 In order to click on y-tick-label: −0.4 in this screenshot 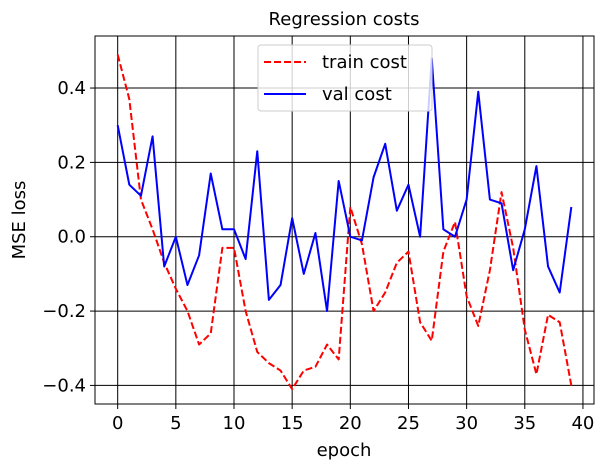, I will do `click(64, 385)`.